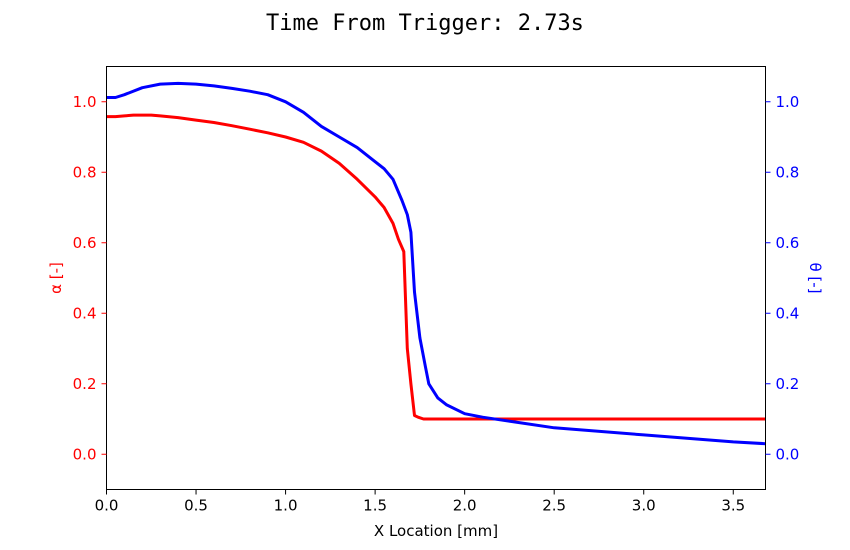  I want to click on y-left-tick-label: 0.2, so click(85, 384).